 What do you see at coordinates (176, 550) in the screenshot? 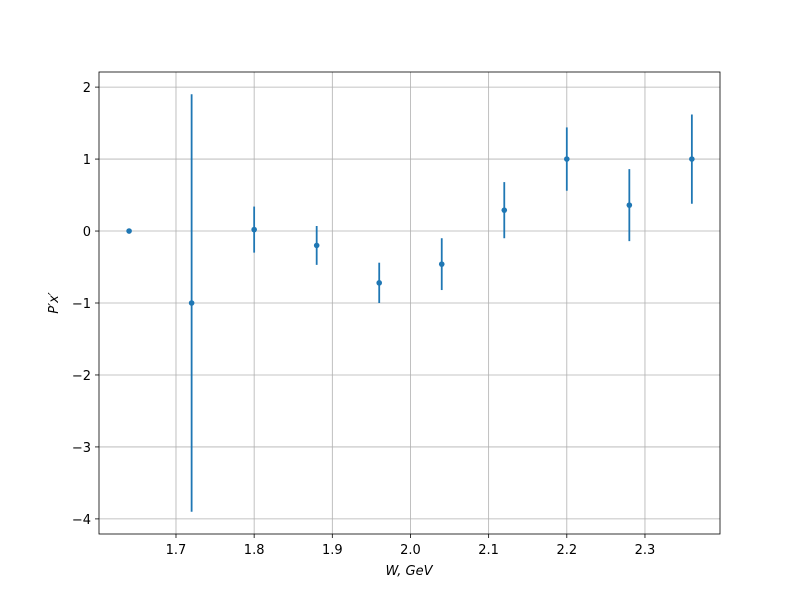
I see `x-tick-label: 1.7` at bounding box center [176, 550].